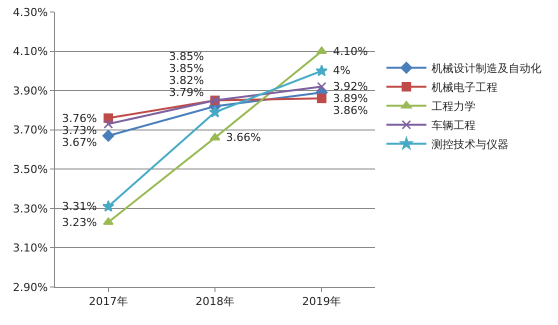 This screenshot has height=325, width=558. I want to click on x-tick-label: 2018年, so click(215, 301).